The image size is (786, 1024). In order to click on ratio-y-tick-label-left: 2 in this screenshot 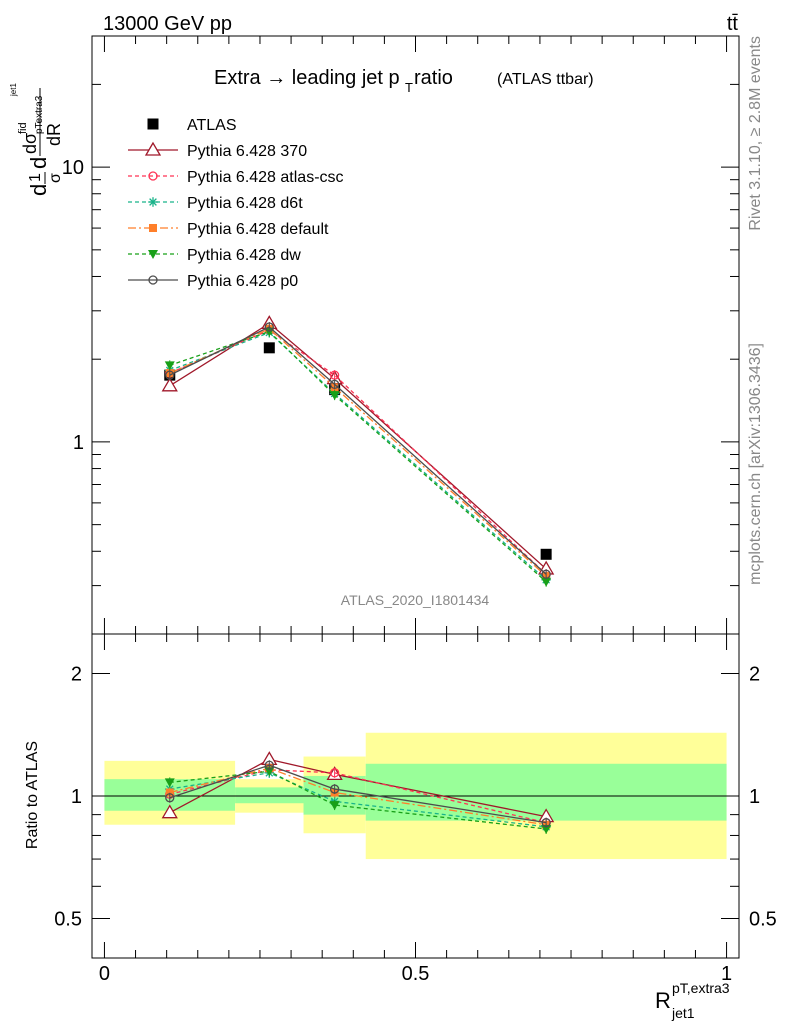, I will do `click(76, 674)`.